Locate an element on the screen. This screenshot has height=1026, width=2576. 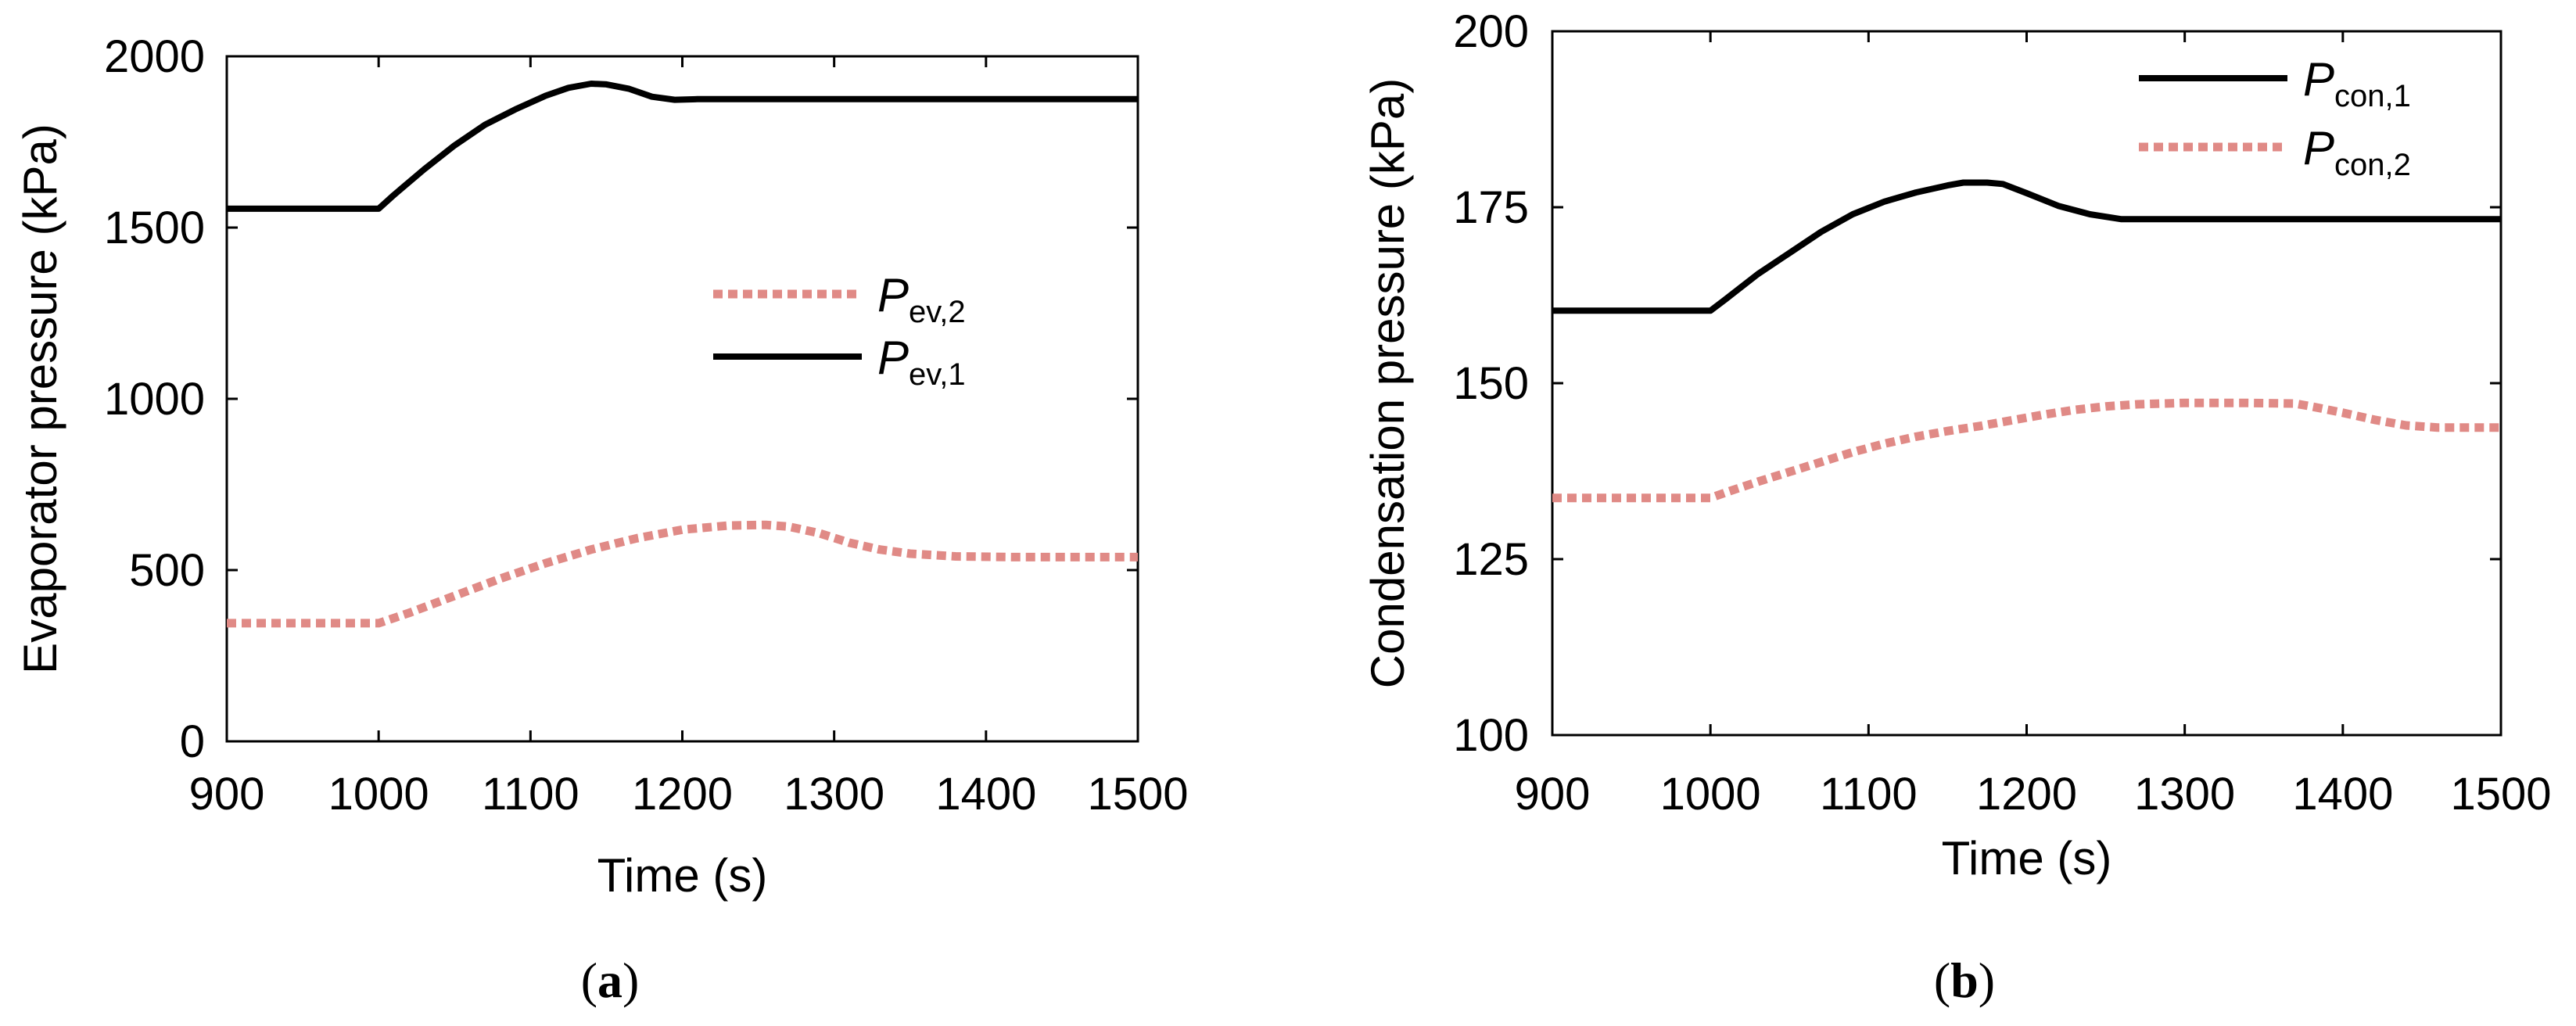
y-tick-label: 200 is located at coordinates (1491, 31).